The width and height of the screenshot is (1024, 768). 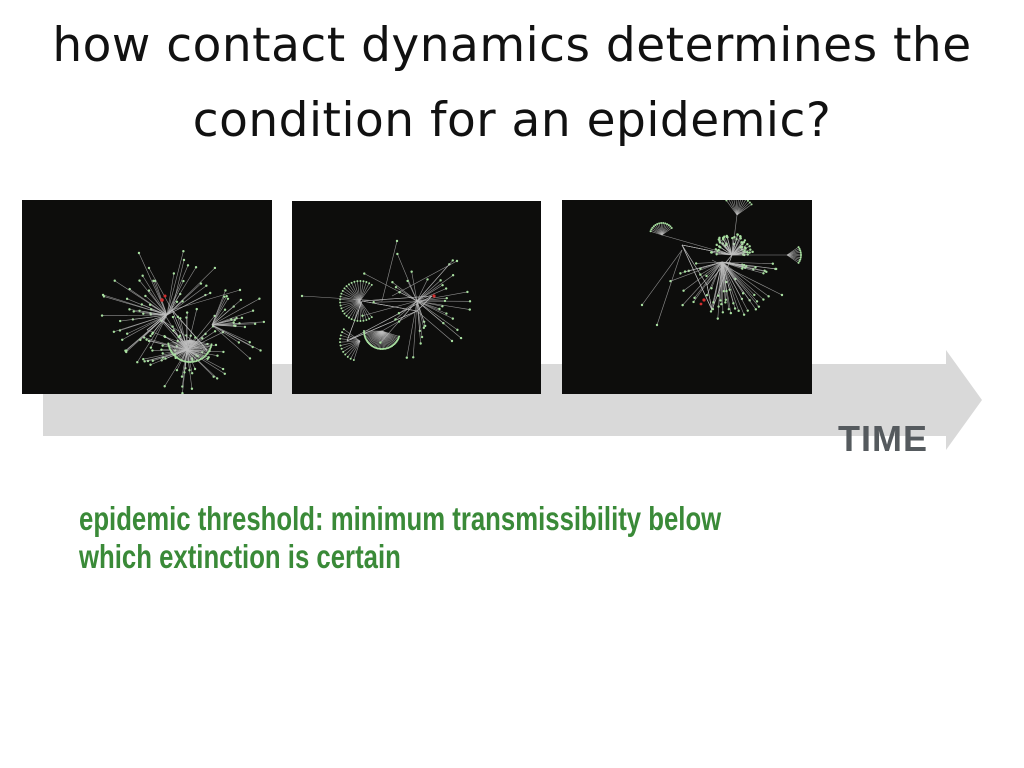 What do you see at coordinates (883, 438) in the screenshot?
I see `time-label: TIME` at bounding box center [883, 438].